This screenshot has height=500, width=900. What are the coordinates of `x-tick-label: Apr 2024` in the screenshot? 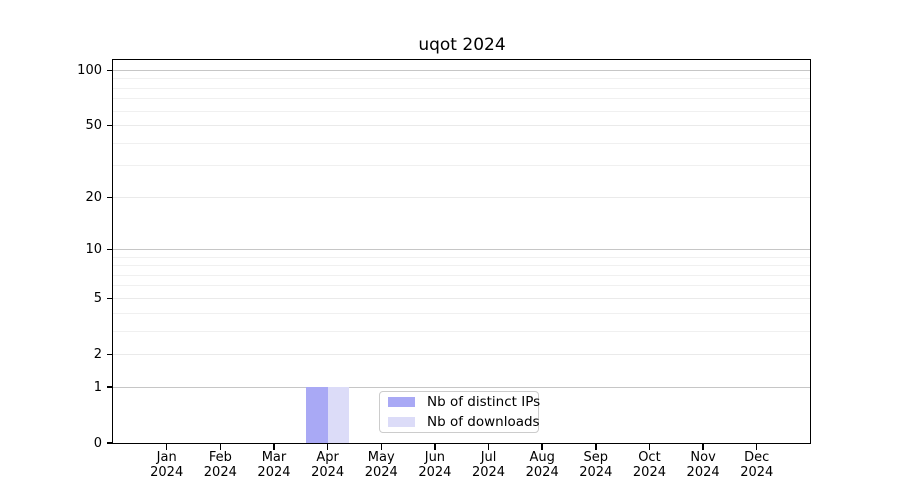 It's located at (328, 465).